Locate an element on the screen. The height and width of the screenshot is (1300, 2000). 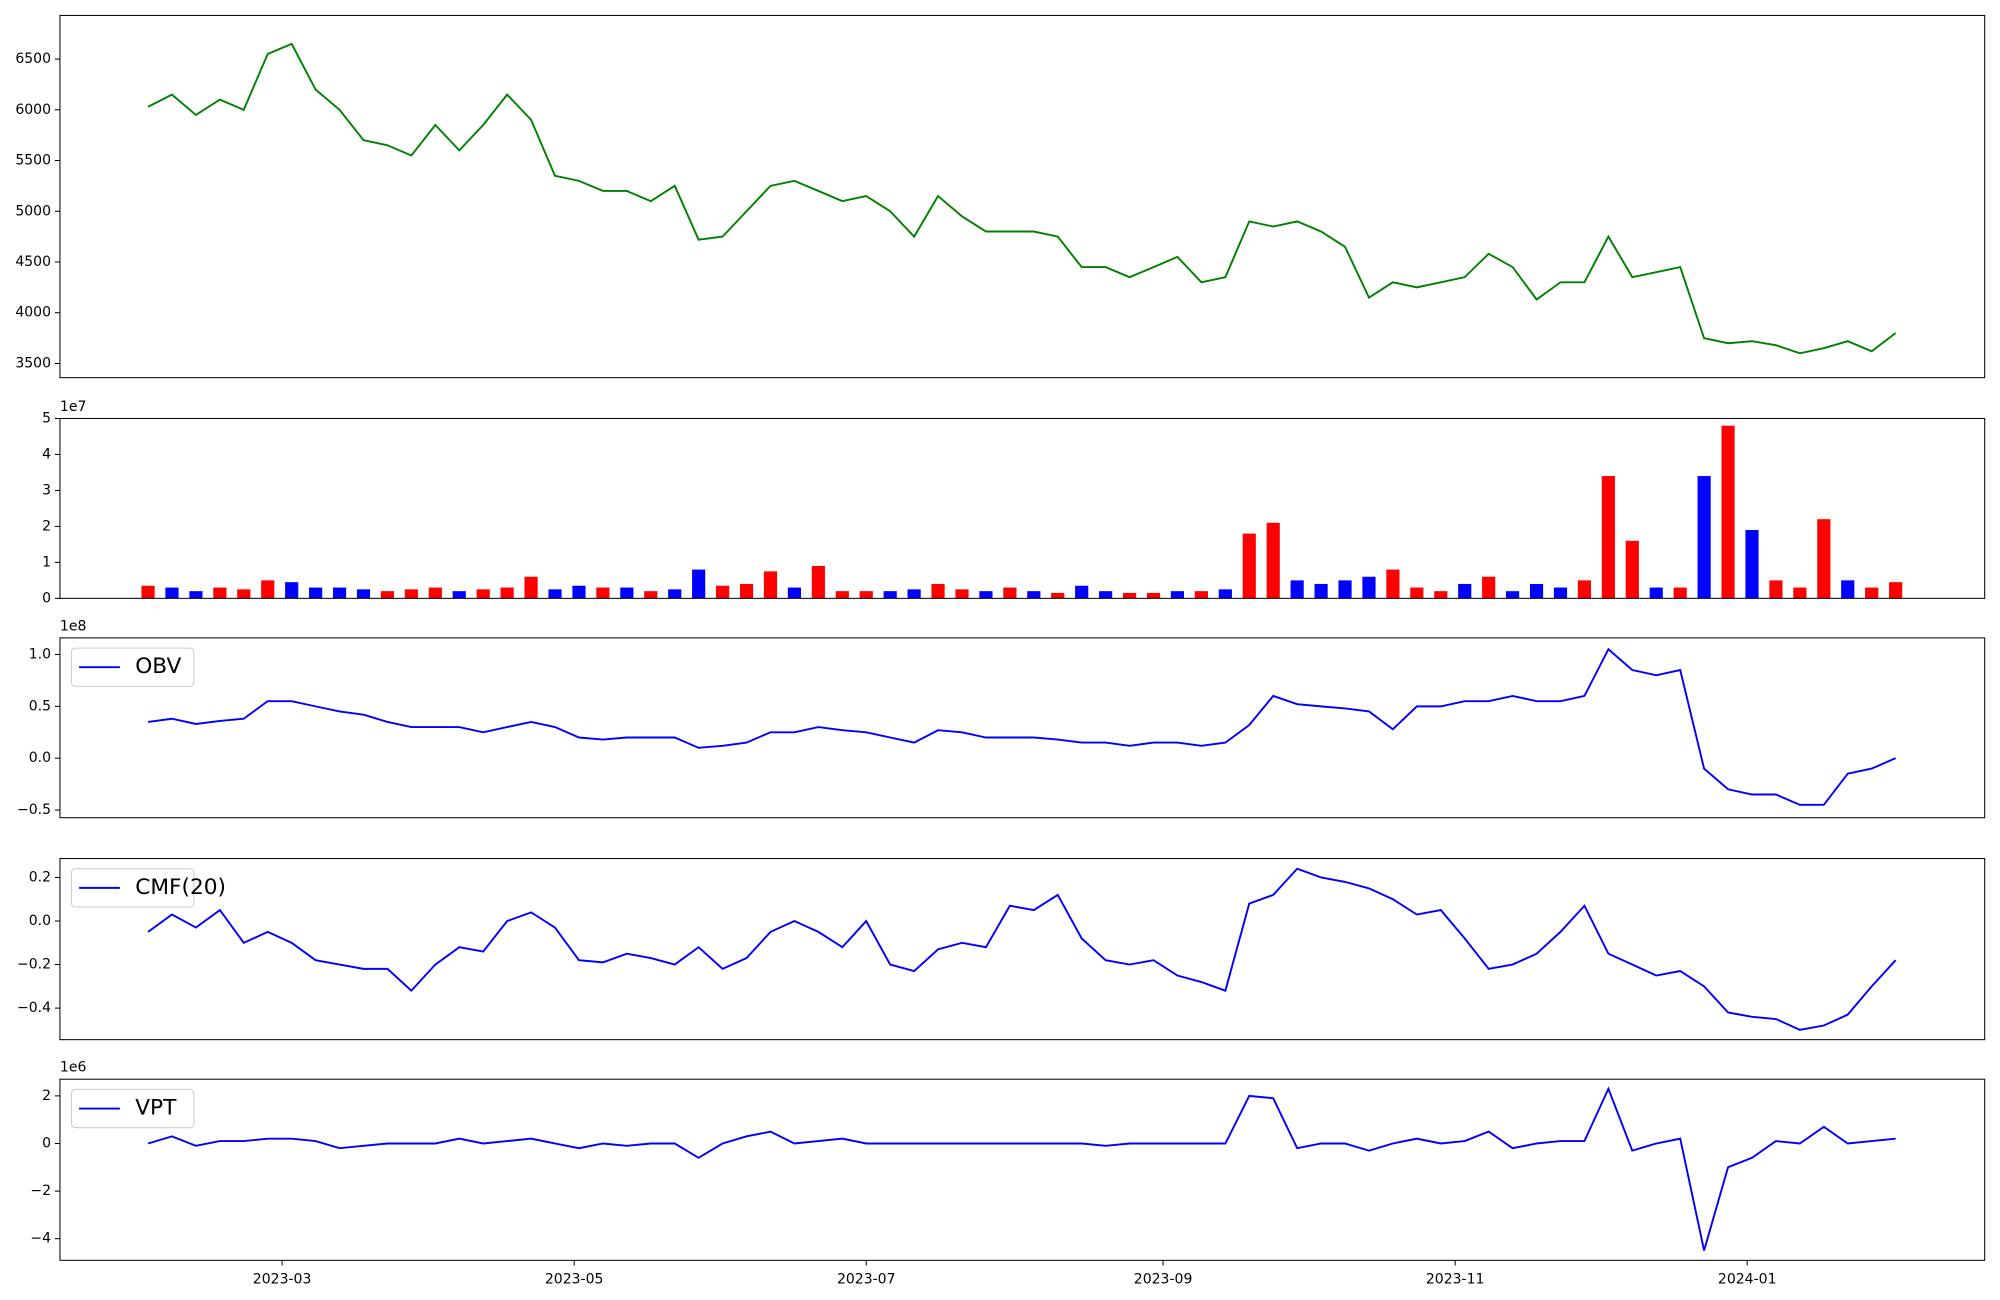
x-tick-label: 2023-05 is located at coordinates (574, 1279).